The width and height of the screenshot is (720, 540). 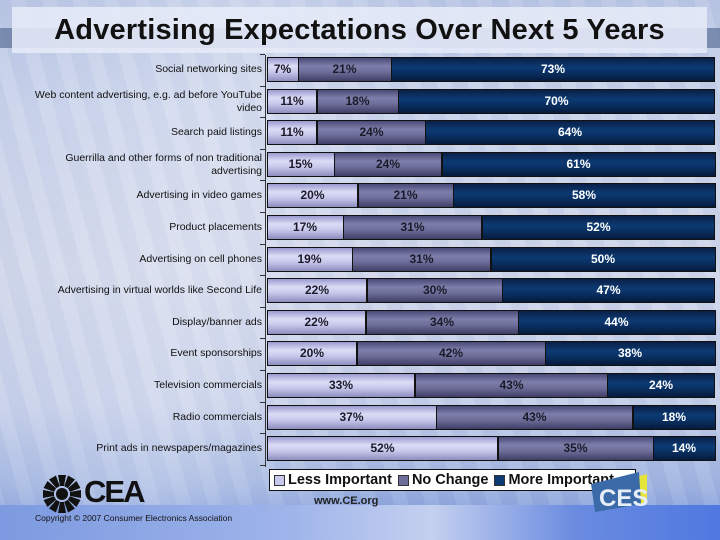 What do you see at coordinates (500, 480) in the screenshot?
I see `legend-swatch-more-important` at bounding box center [500, 480].